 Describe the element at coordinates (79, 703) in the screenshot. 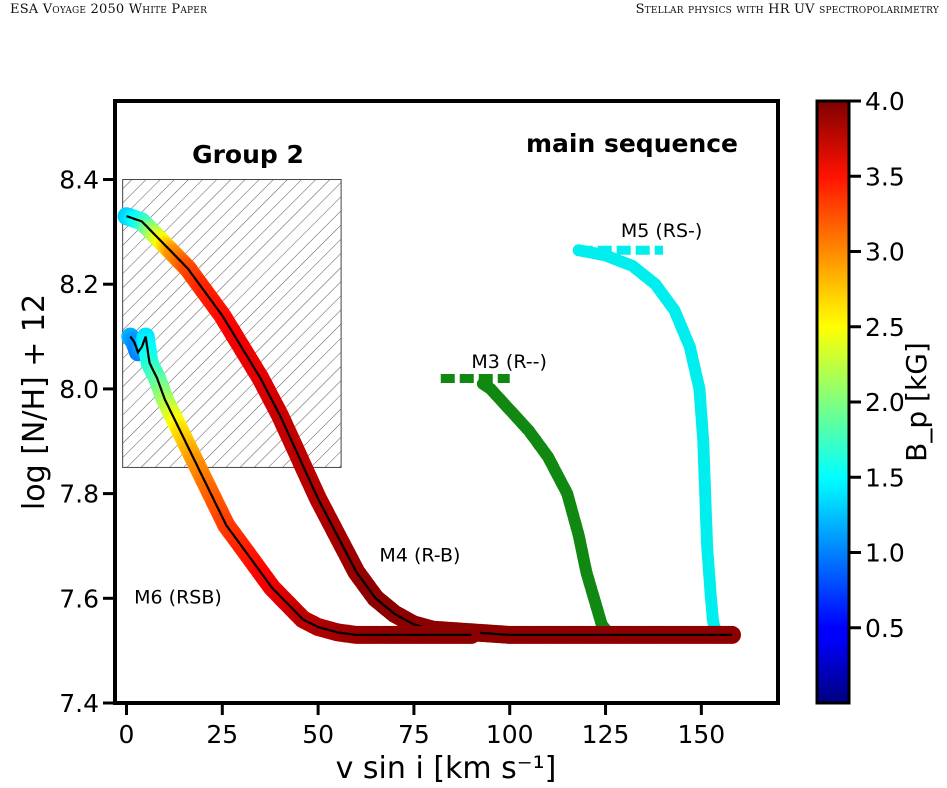

I see `y-tick-label: 7.4` at that location.